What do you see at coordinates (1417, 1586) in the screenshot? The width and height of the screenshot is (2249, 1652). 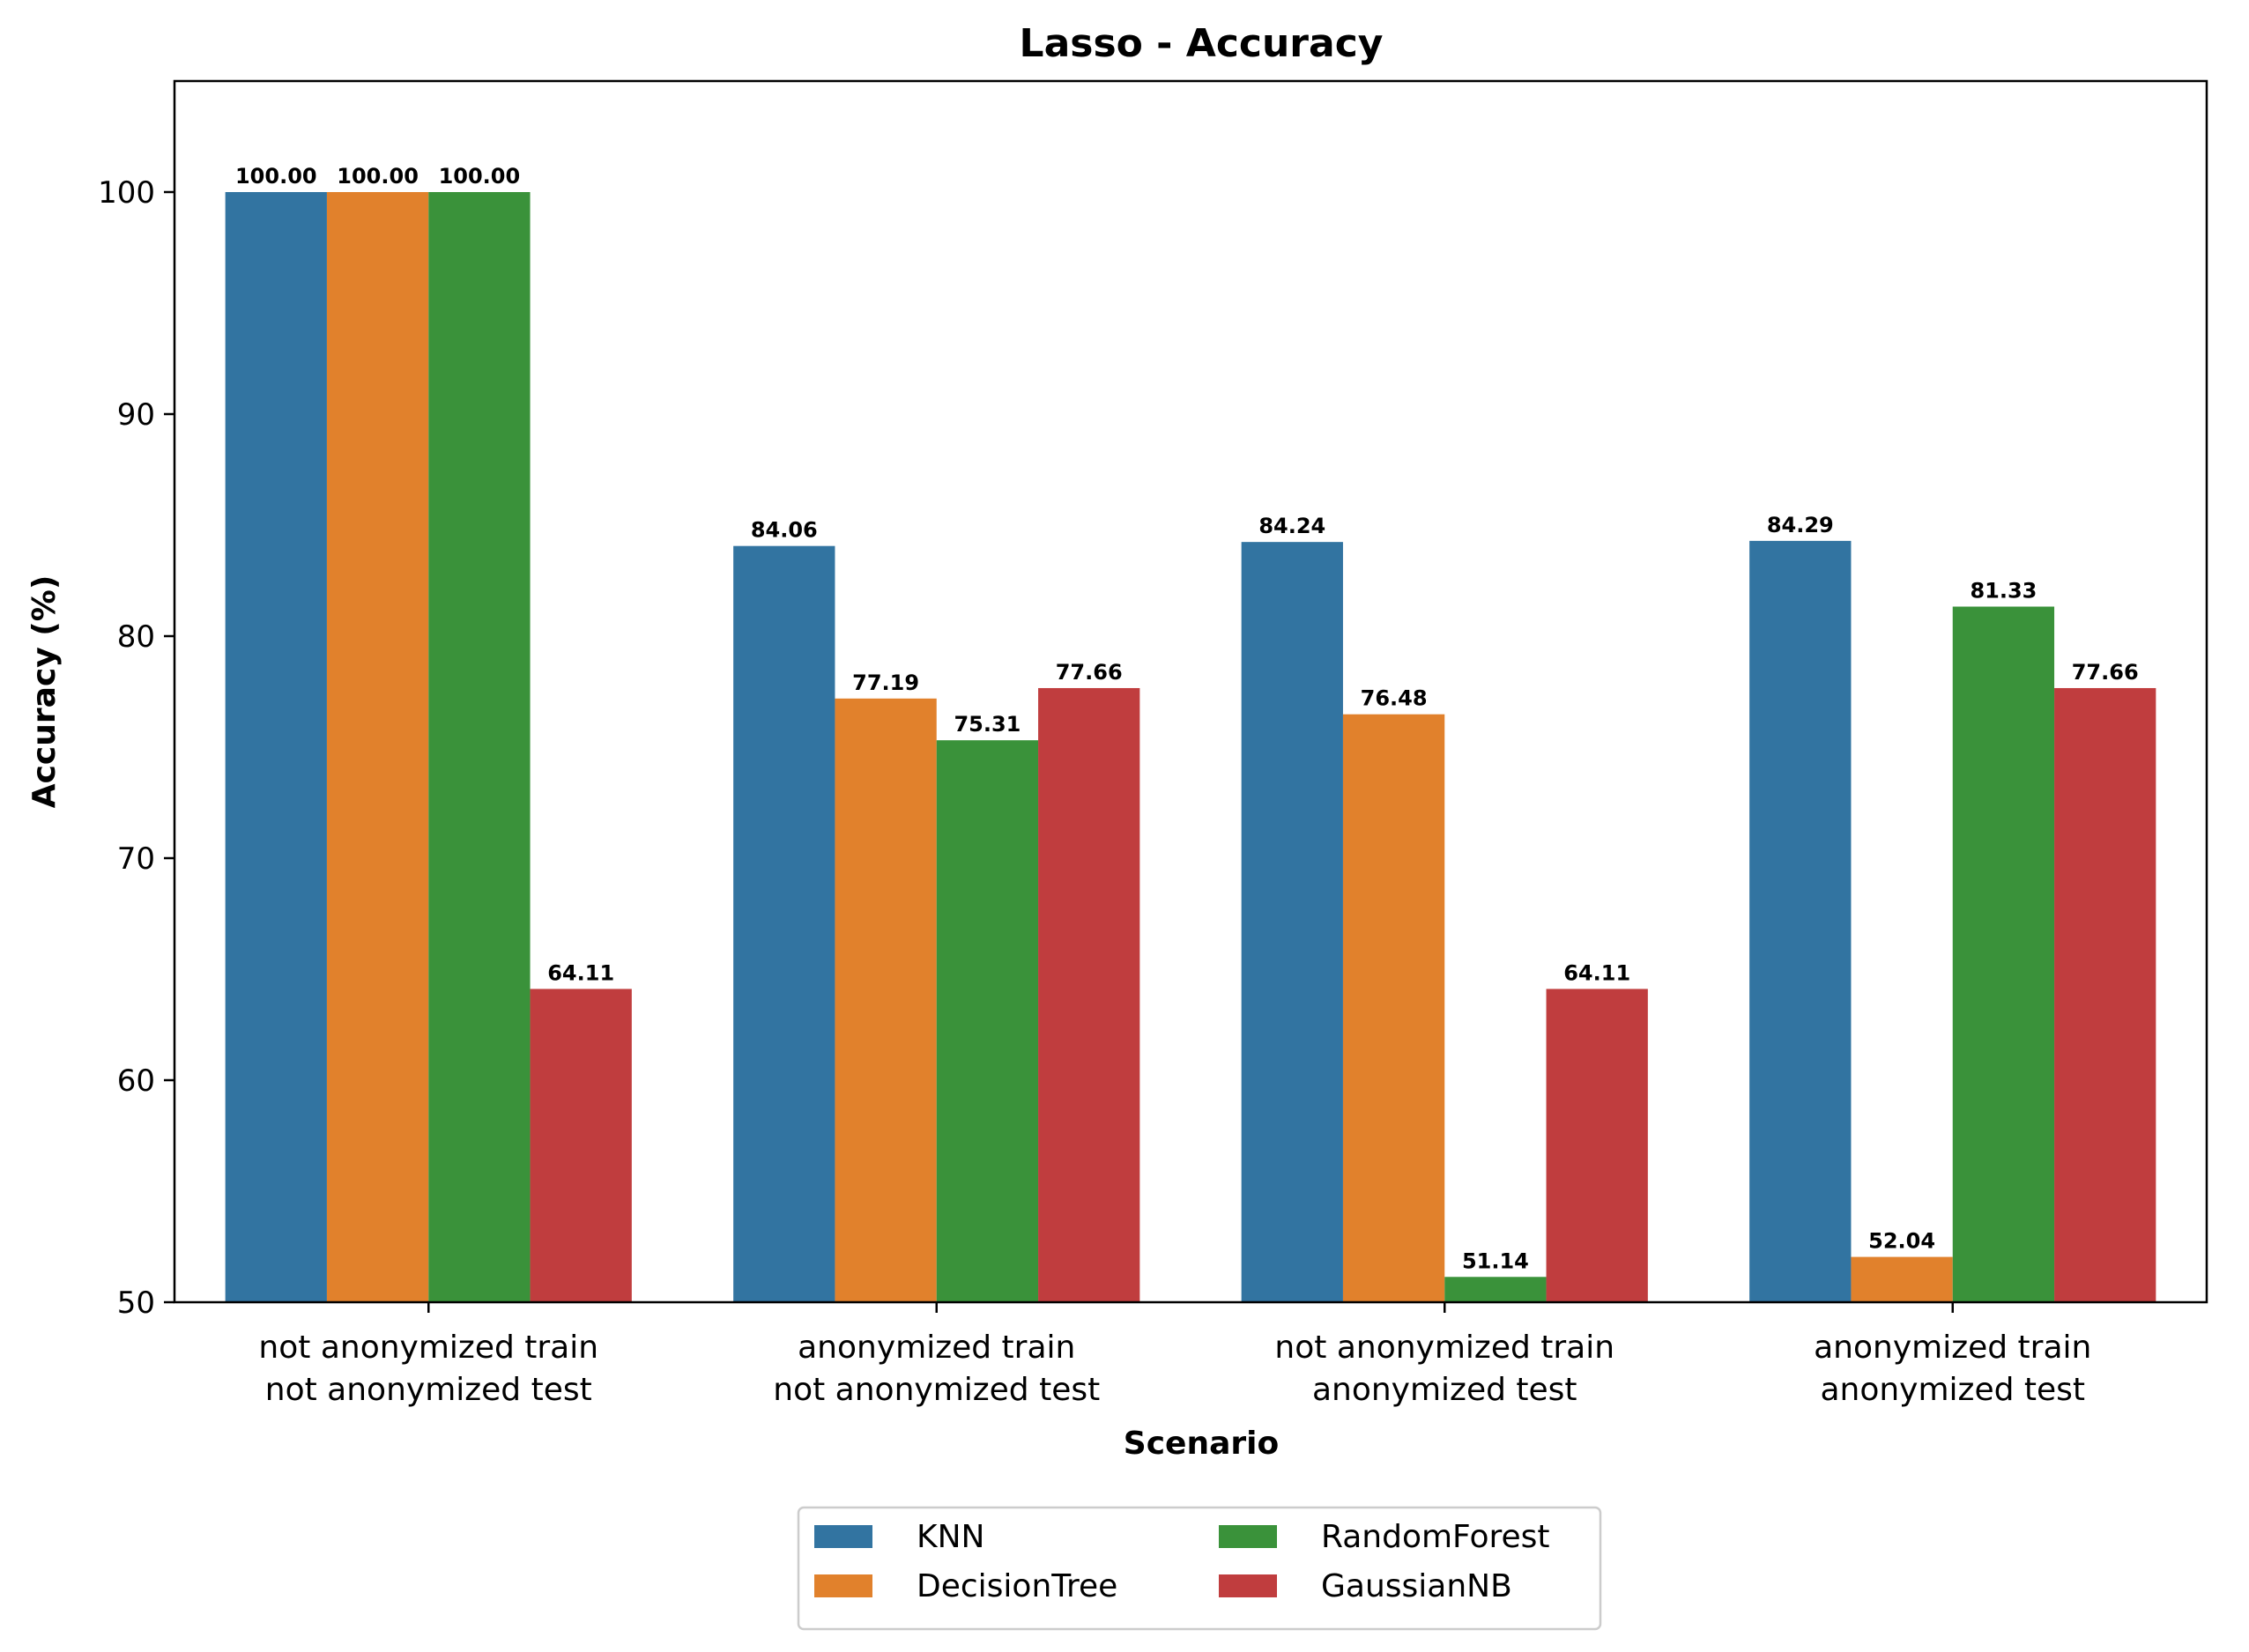 I see `legend-label: GaussianNB` at bounding box center [1417, 1586].